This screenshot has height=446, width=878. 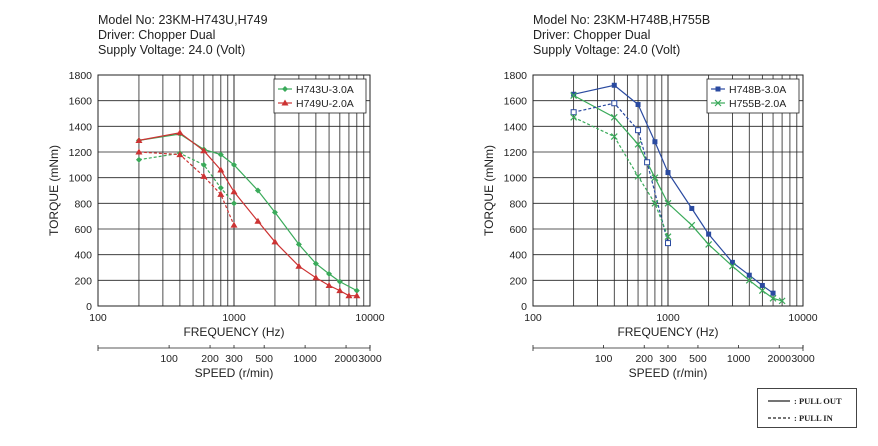 I want to click on speed-tick-label: 200, so click(x=644, y=359).